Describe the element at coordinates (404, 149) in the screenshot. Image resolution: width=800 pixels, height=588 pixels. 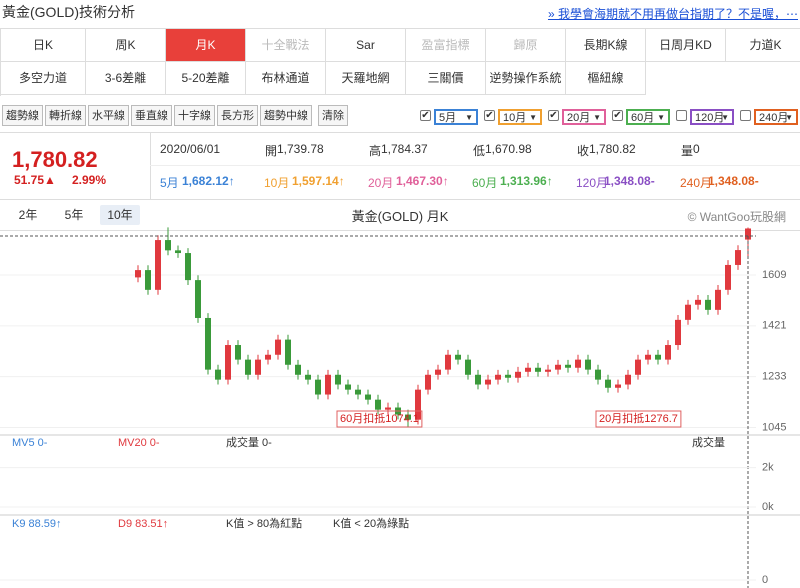
I see `quote-value: 1,784.37` at that location.